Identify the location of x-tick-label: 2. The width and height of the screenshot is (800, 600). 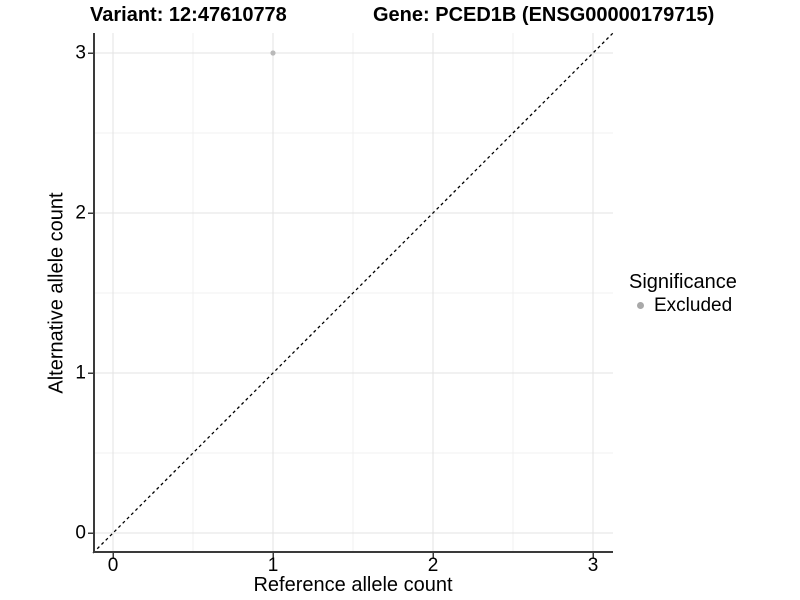
(433, 565).